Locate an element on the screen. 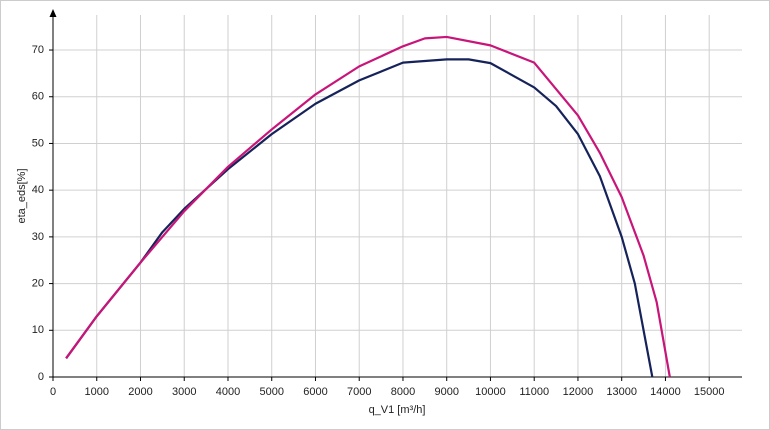  x-axis-label: q_V1 [m³/h] is located at coordinates (397, 410).